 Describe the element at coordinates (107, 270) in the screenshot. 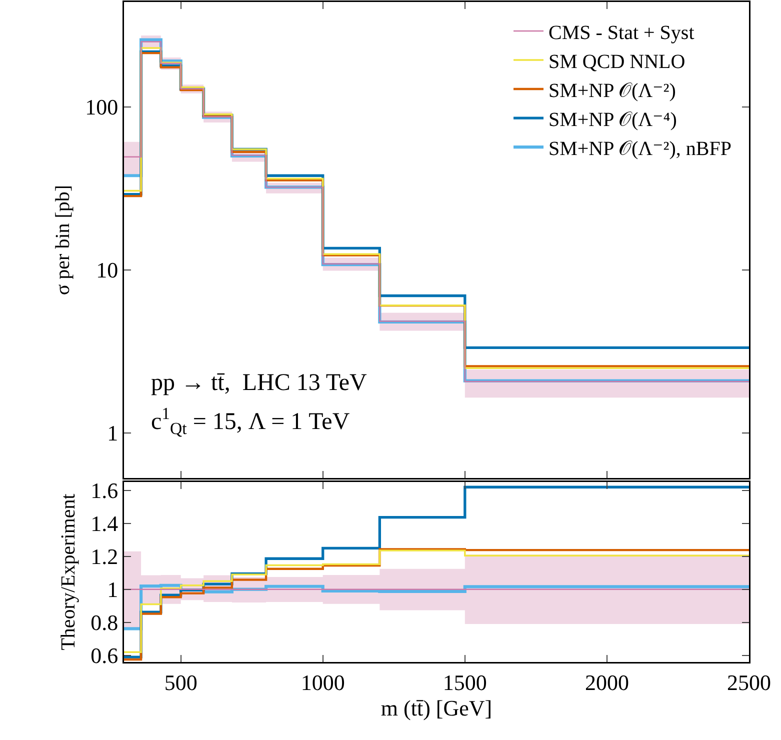

I see `y-tick-label: 10` at that location.